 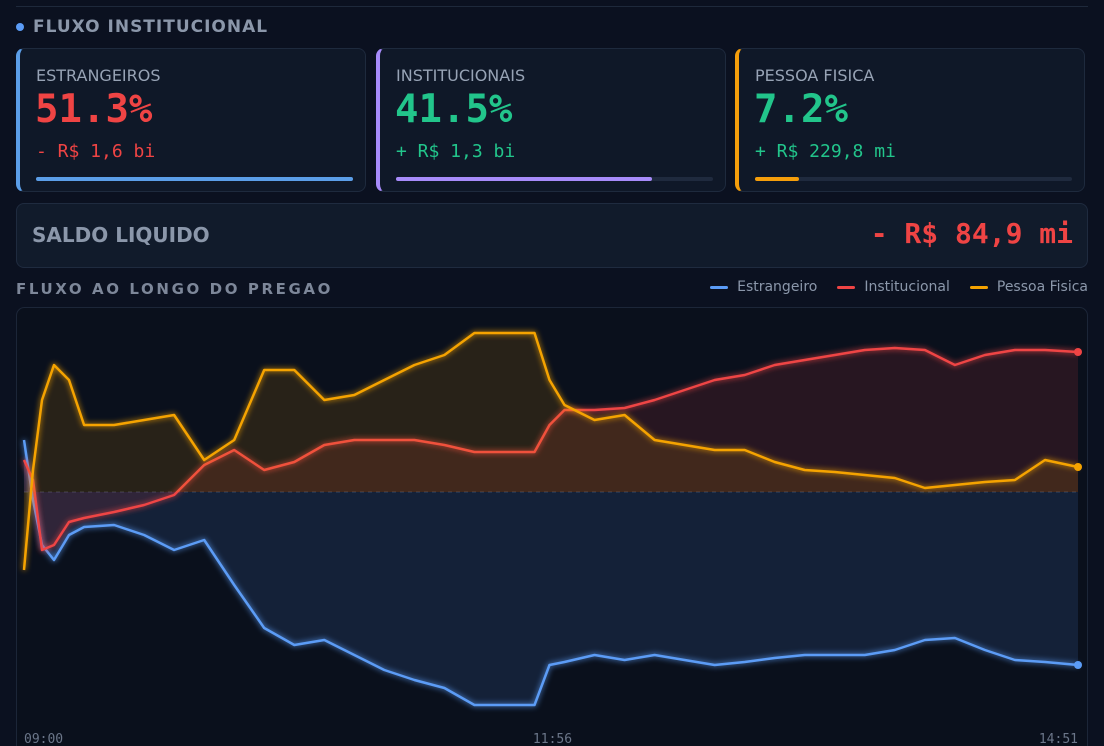 I want to click on legend: Estrangeiro Institucional Pessoa Fisica, so click(x=899, y=287).